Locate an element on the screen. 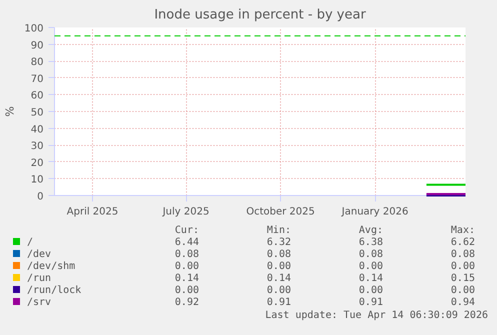  y-tick-label: 90 is located at coordinates (37, 46).